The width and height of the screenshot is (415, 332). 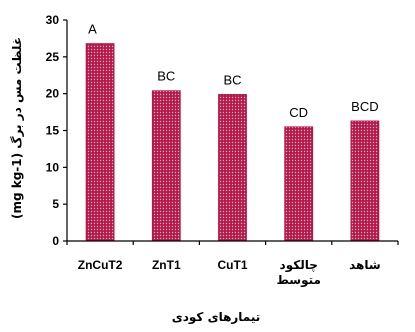 What do you see at coordinates (364, 106) in the screenshot?
I see `significance-label: BCD` at bounding box center [364, 106].